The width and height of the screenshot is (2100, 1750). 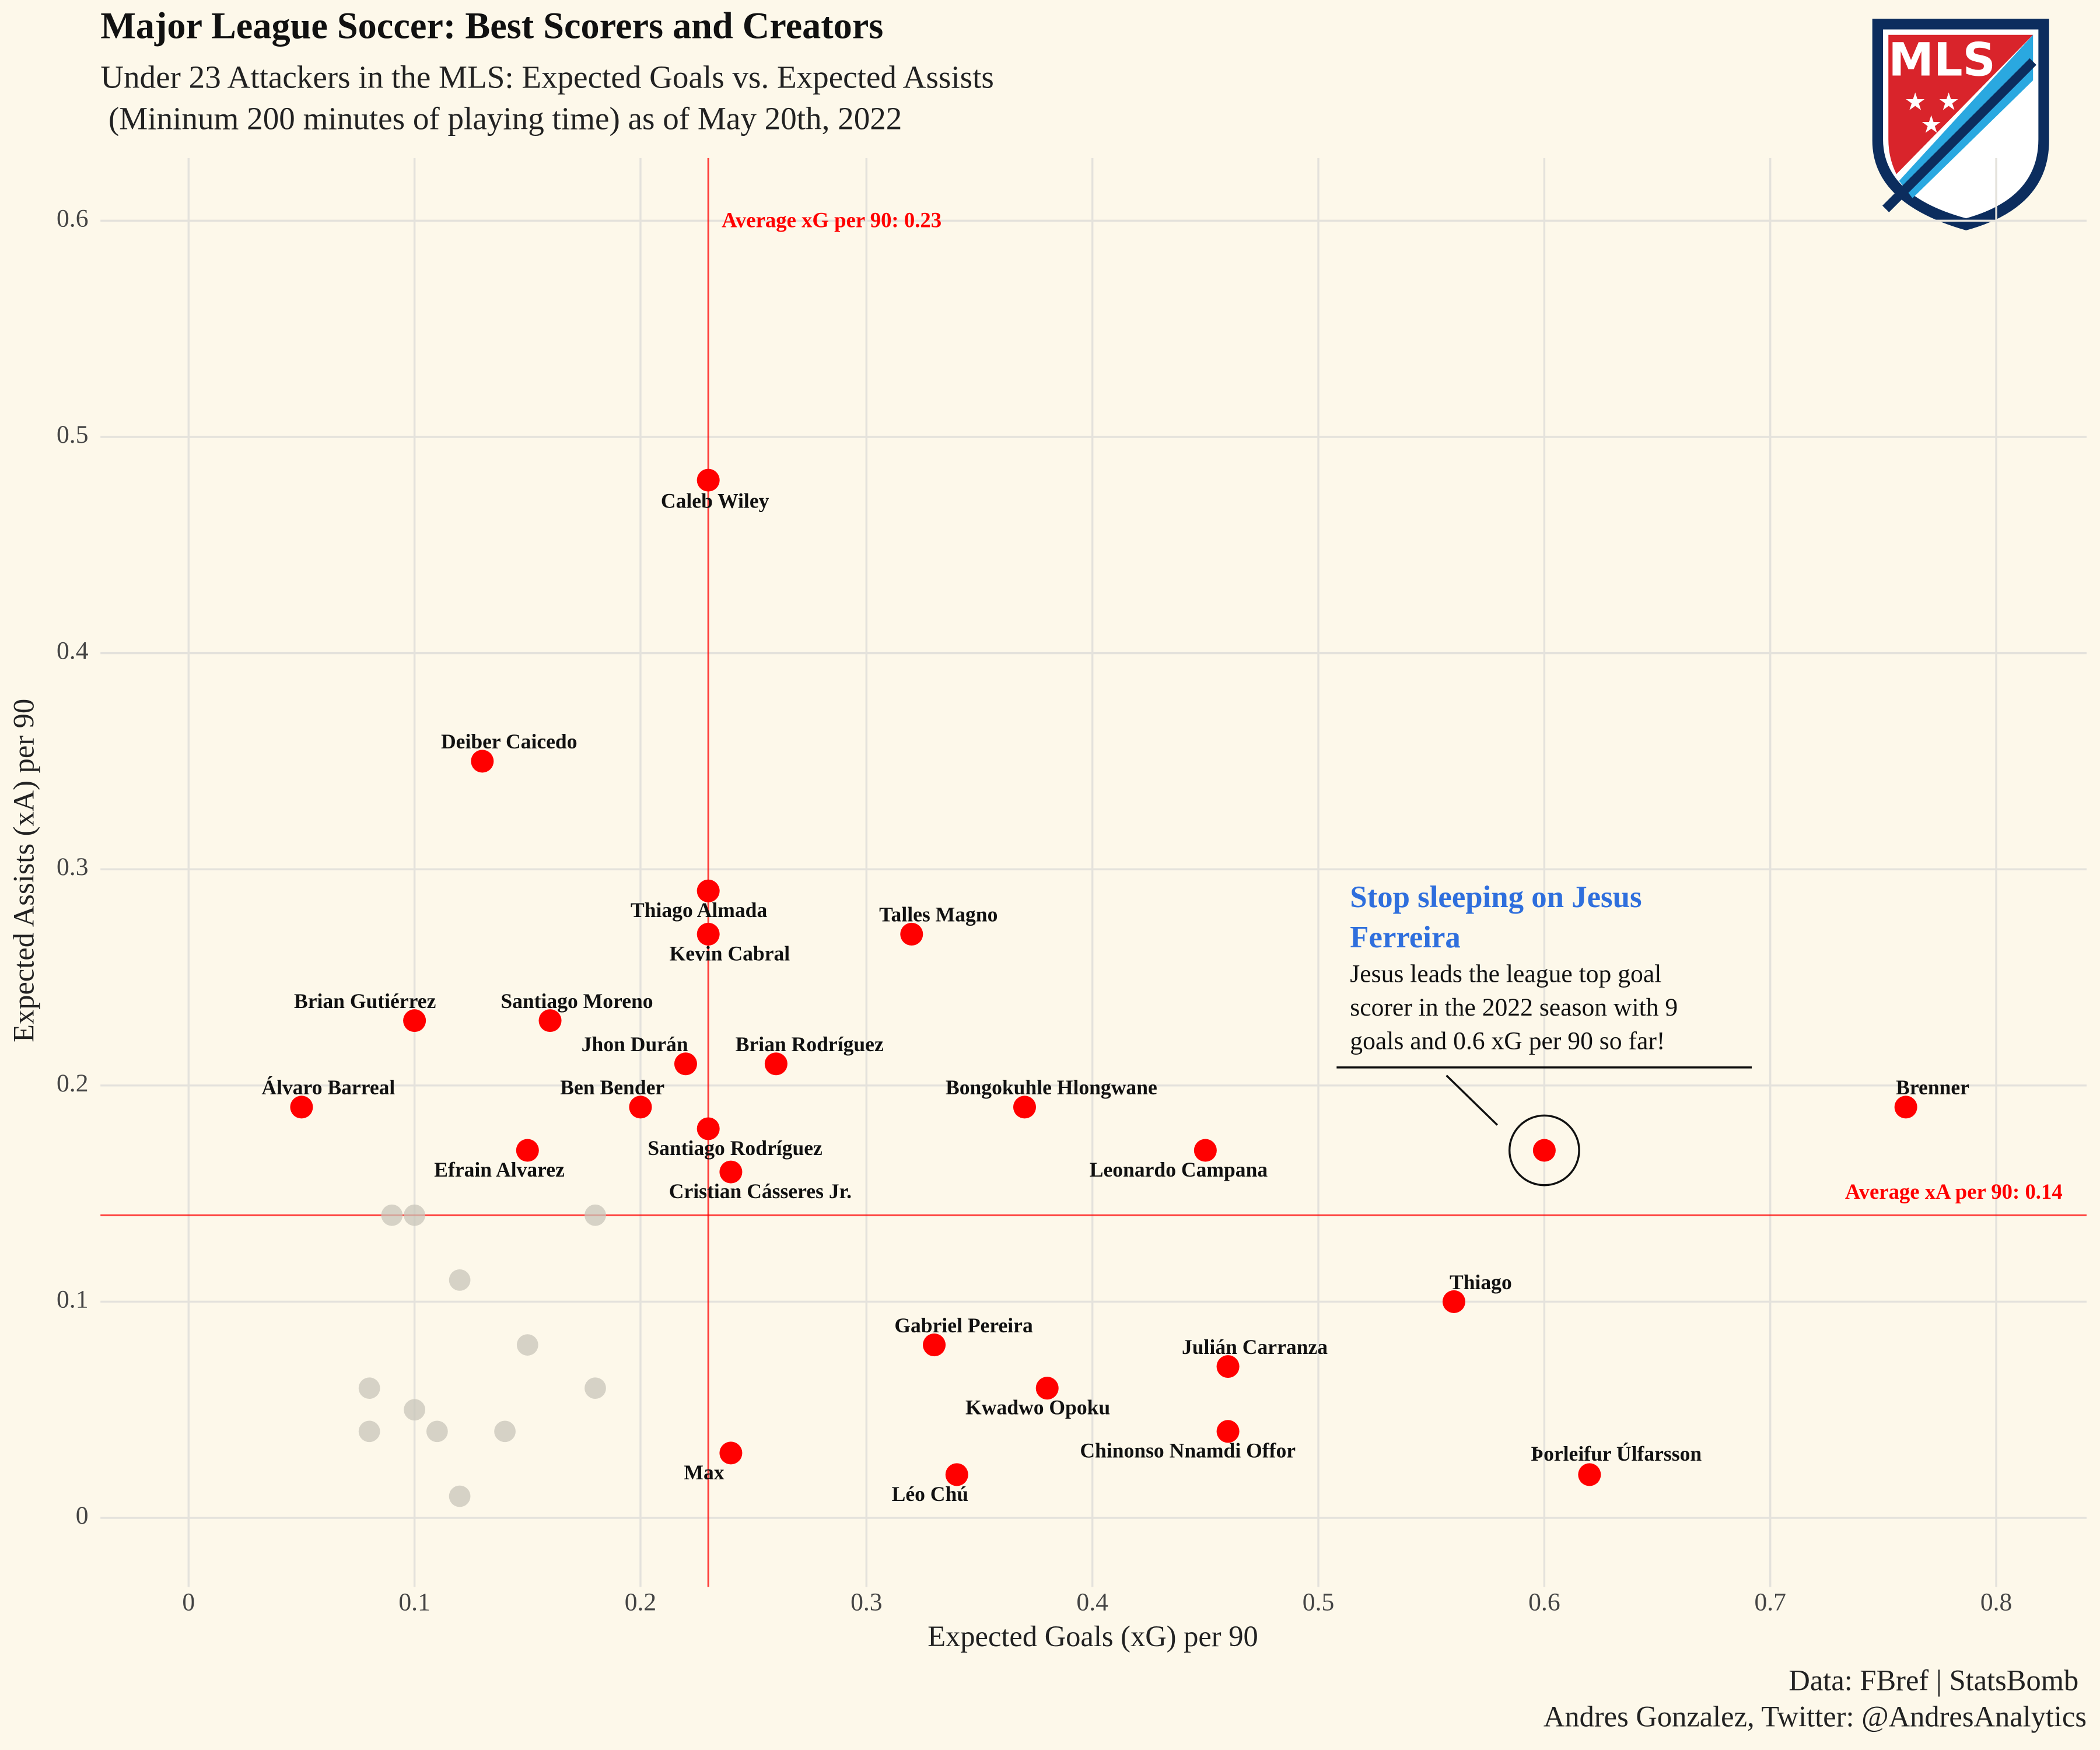 I want to click on x-tick-label: 0.7, so click(x=1770, y=1602).